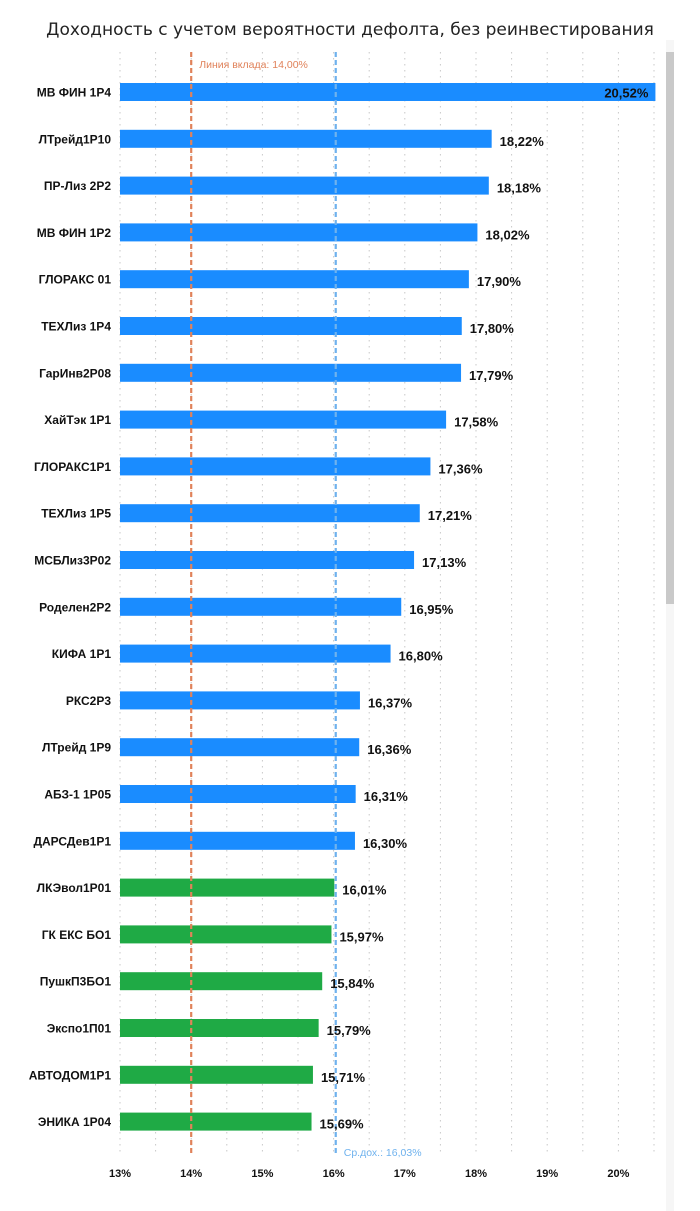  Describe the element at coordinates (349, 1030) in the screenshot. I see `value-label: 15,79%` at that location.